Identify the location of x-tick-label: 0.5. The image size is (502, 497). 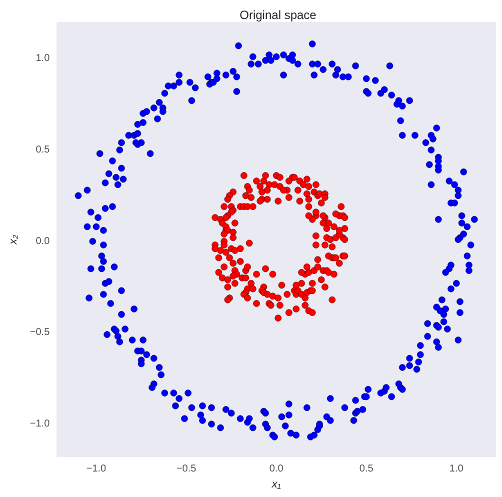
(366, 469).